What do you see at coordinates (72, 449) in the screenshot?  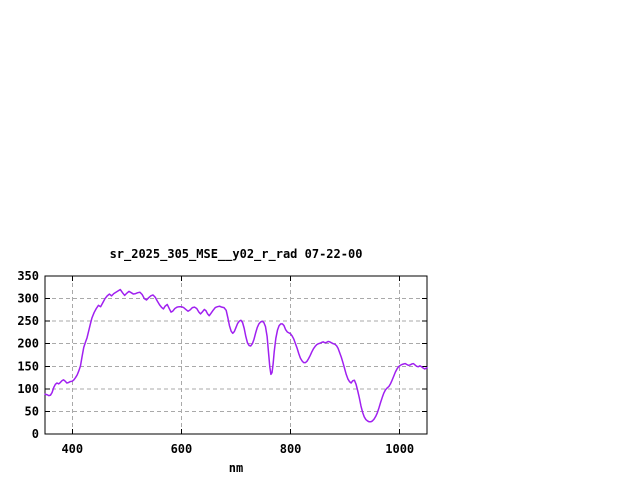 I see `x-tick-label: 400` at bounding box center [72, 449].